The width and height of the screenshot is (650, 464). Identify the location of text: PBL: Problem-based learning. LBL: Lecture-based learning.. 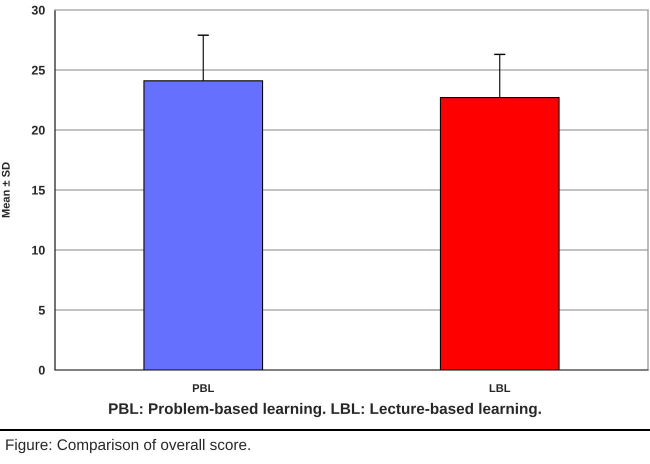
(325, 410).